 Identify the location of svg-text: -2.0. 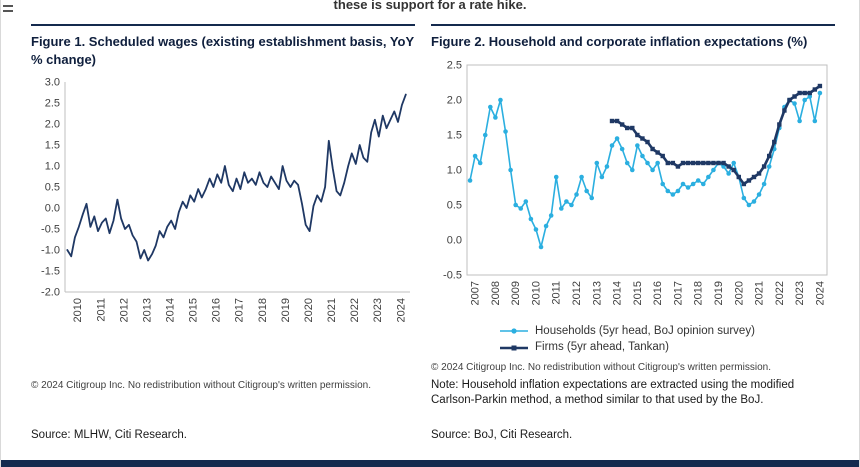
(50, 293).